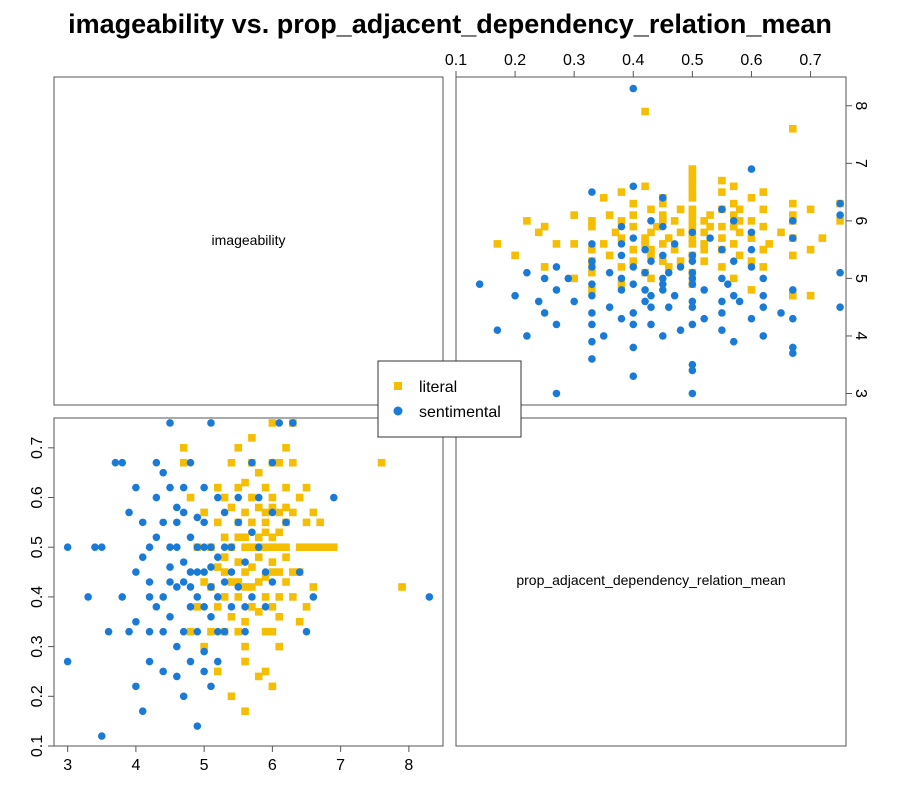 Image resolution: width=900 pixels, height=800 pixels. I want to click on right-tick-label: 4, so click(860, 335).